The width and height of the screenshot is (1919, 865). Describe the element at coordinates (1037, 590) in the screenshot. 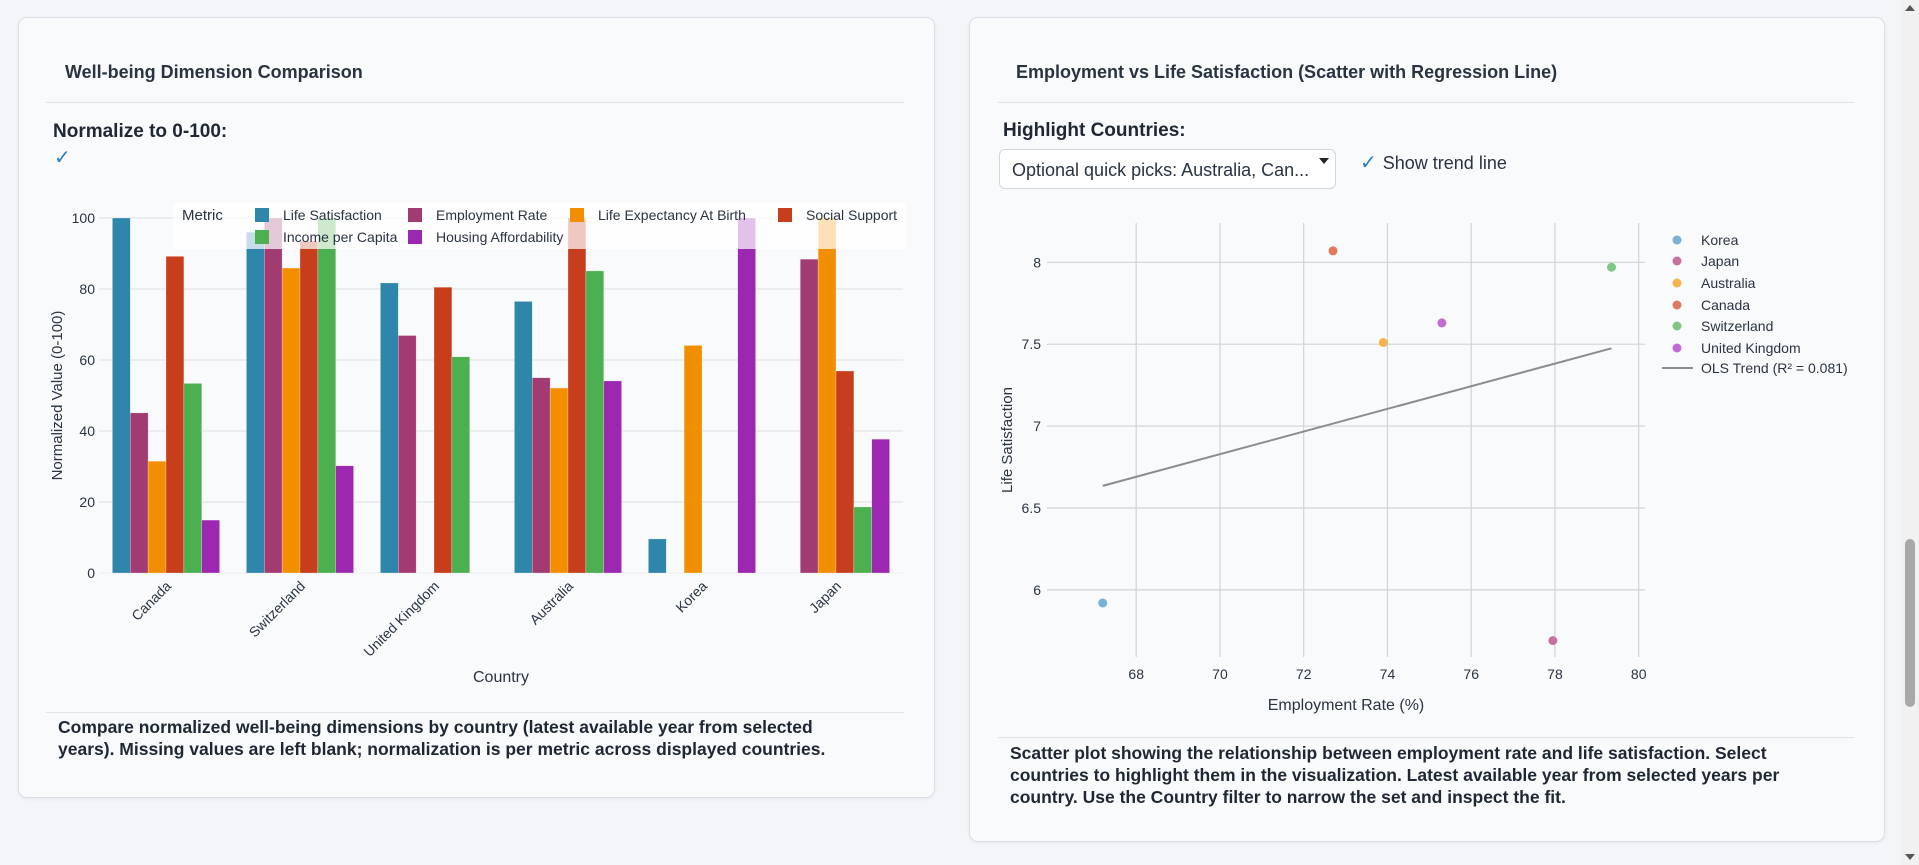

I see `y-tick-label: 6` at that location.